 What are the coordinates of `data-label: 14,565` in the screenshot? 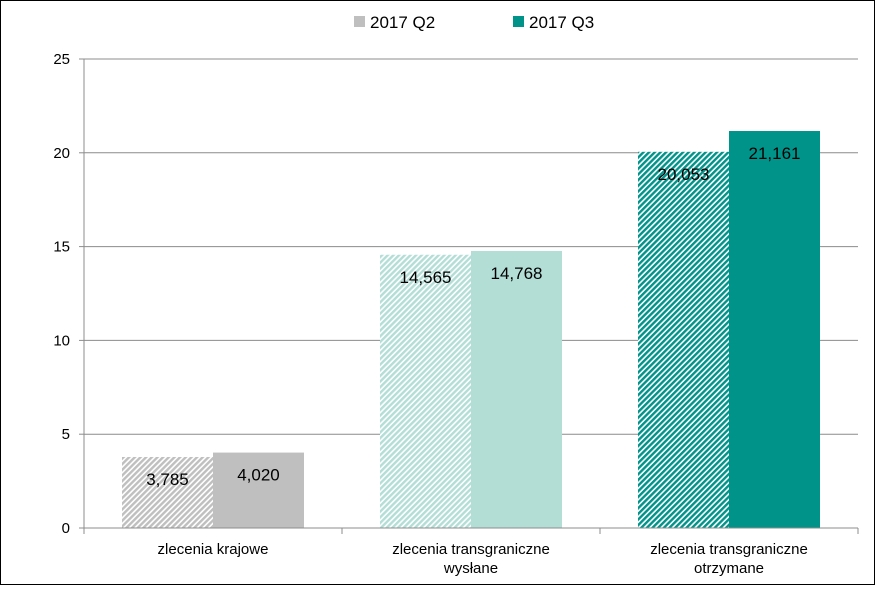 It's located at (426, 277).